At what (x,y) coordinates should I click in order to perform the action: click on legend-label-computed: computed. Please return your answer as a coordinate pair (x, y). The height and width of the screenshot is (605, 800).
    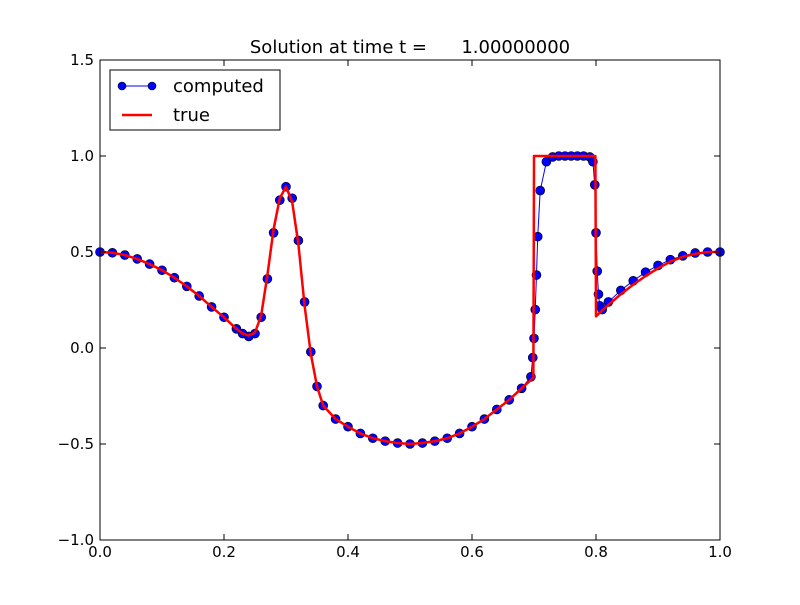
    Looking at the image, I should click on (218, 86).